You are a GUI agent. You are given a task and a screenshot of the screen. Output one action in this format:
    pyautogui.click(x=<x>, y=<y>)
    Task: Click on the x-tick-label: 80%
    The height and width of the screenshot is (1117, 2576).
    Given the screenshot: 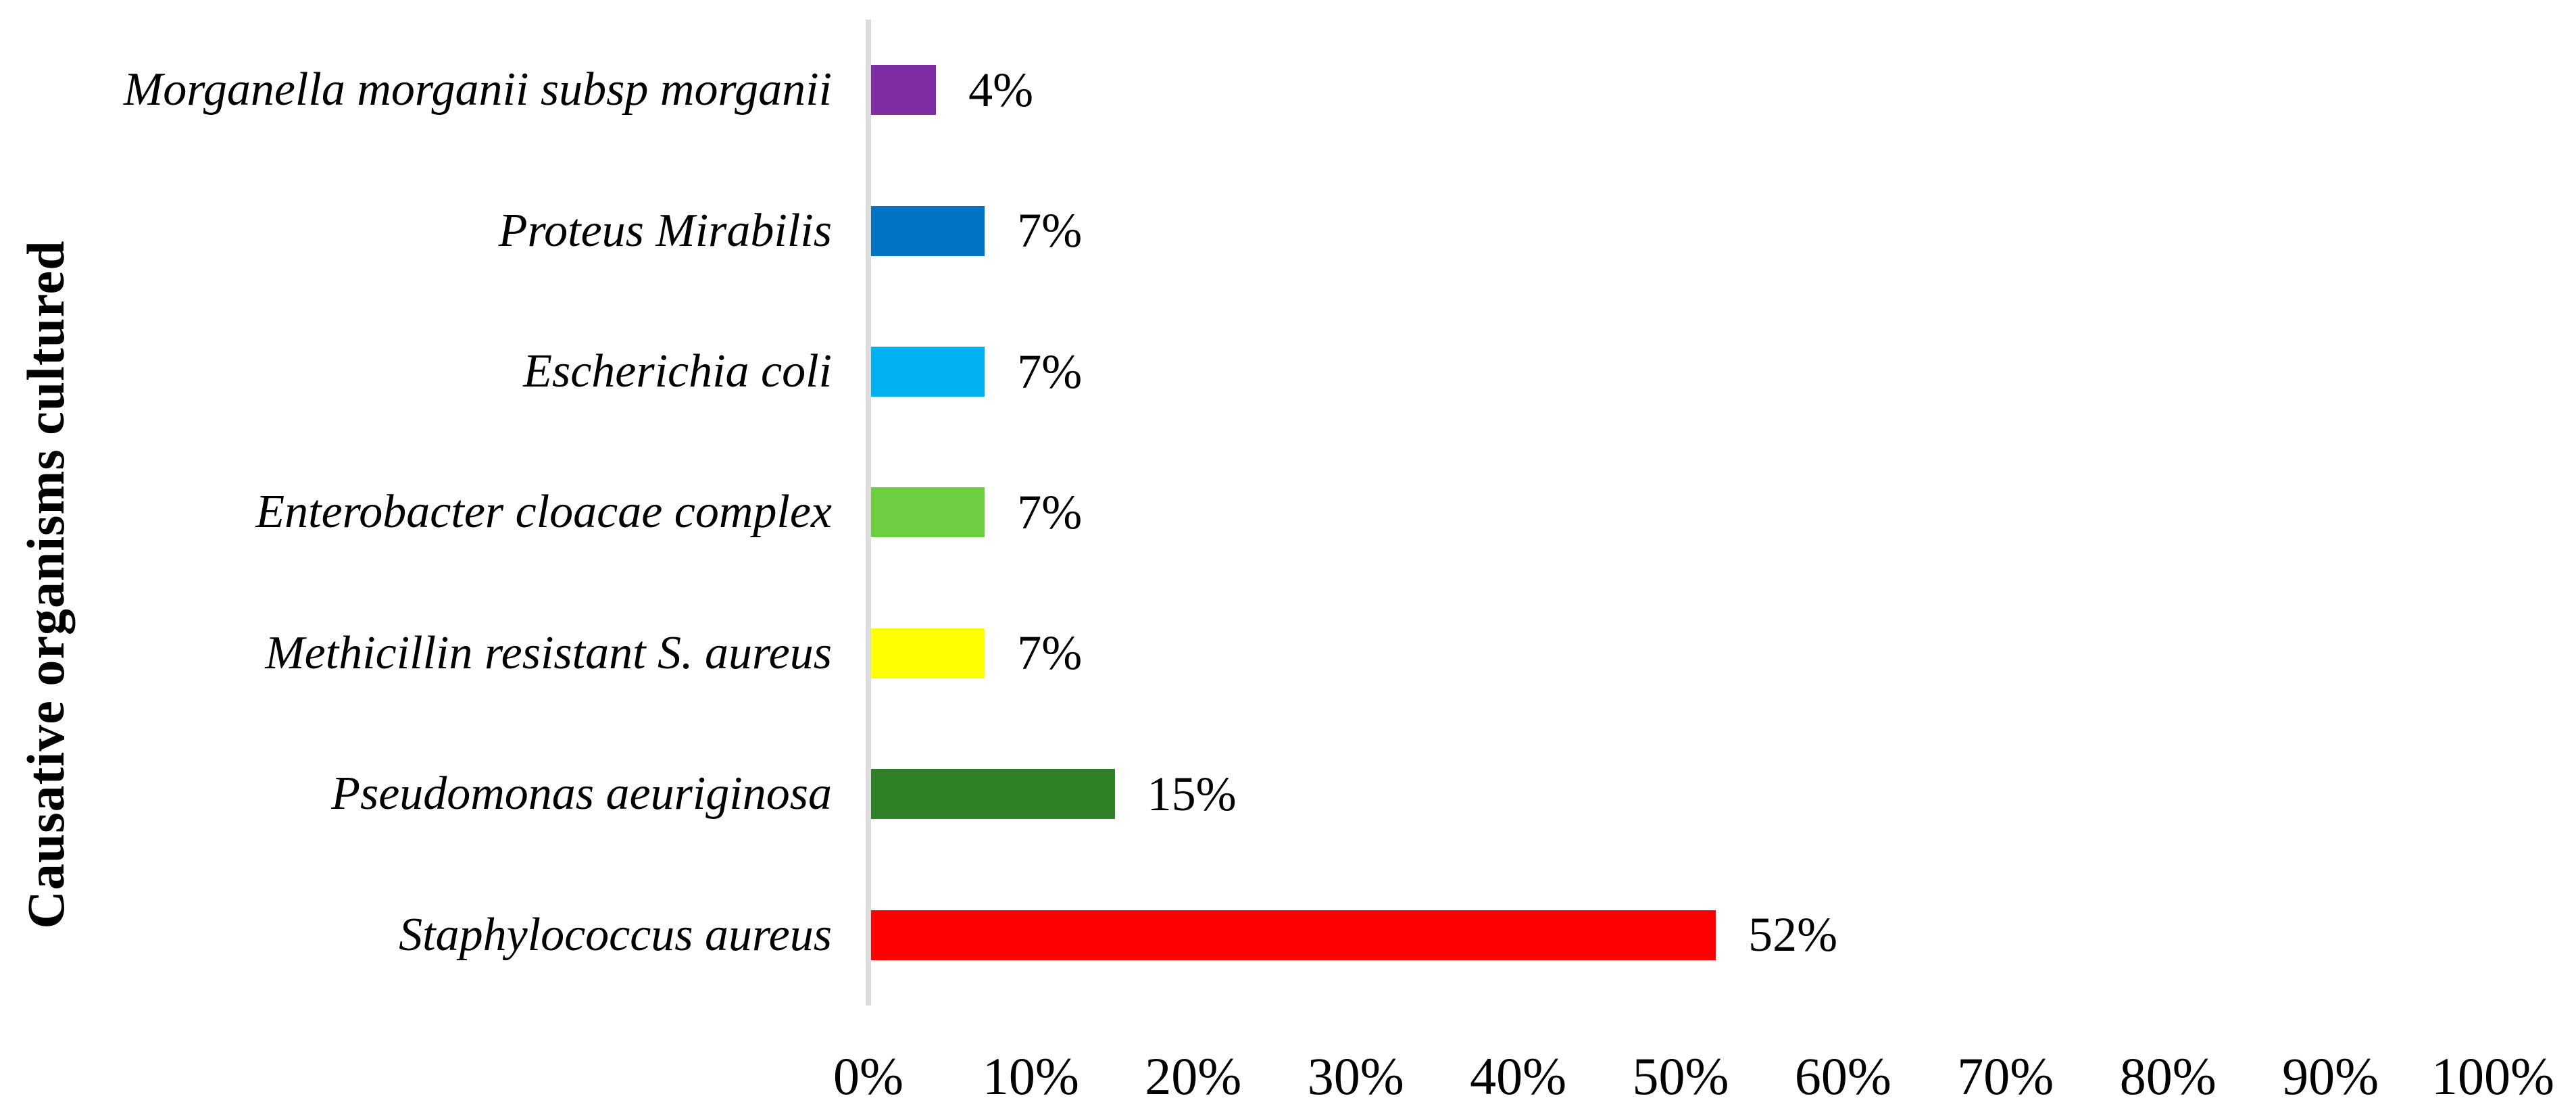 What is the action you would take?
    pyautogui.click(x=2167, y=1076)
    